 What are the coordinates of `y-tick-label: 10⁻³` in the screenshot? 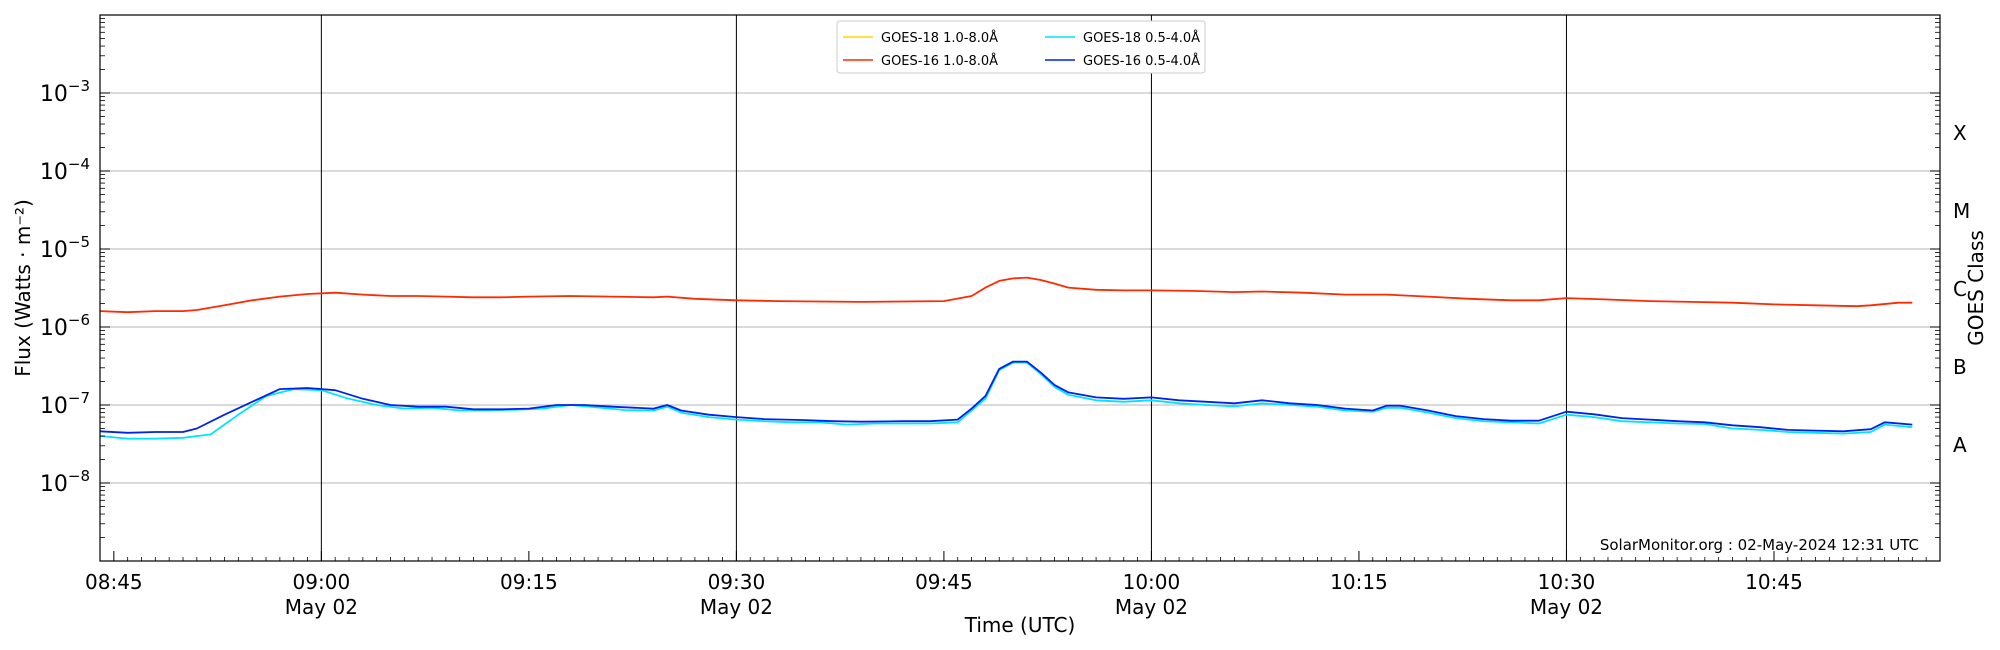 It's located at (65, 92).